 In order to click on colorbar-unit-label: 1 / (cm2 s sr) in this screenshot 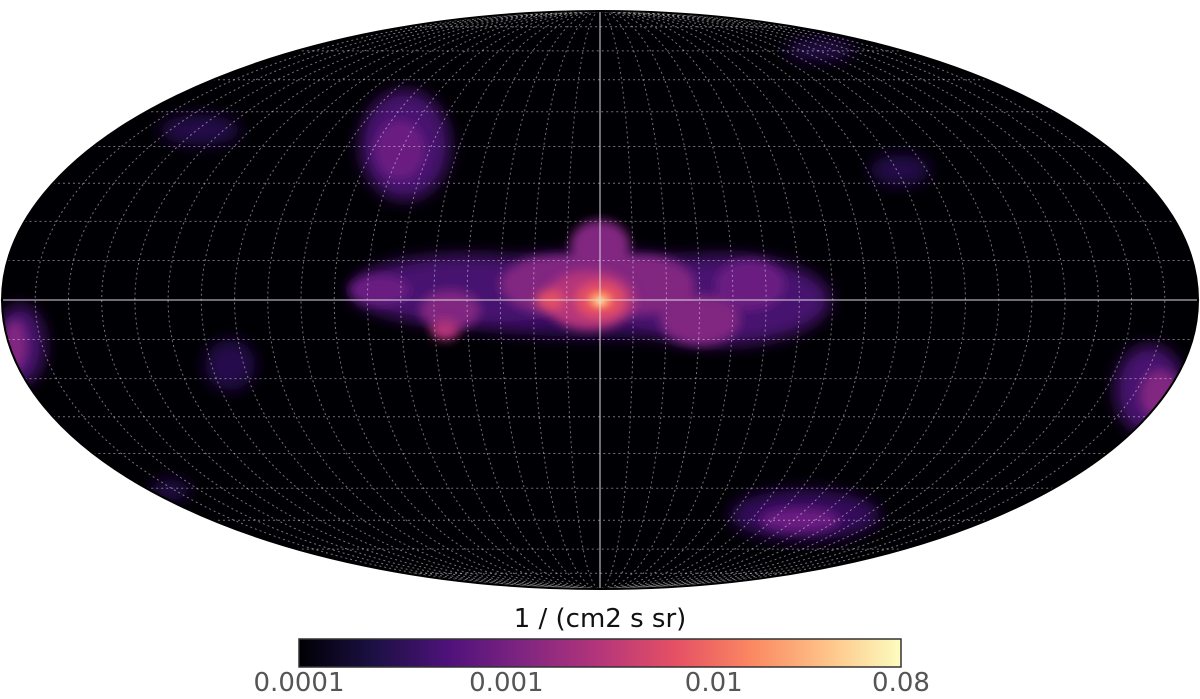, I will do `click(600, 619)`.